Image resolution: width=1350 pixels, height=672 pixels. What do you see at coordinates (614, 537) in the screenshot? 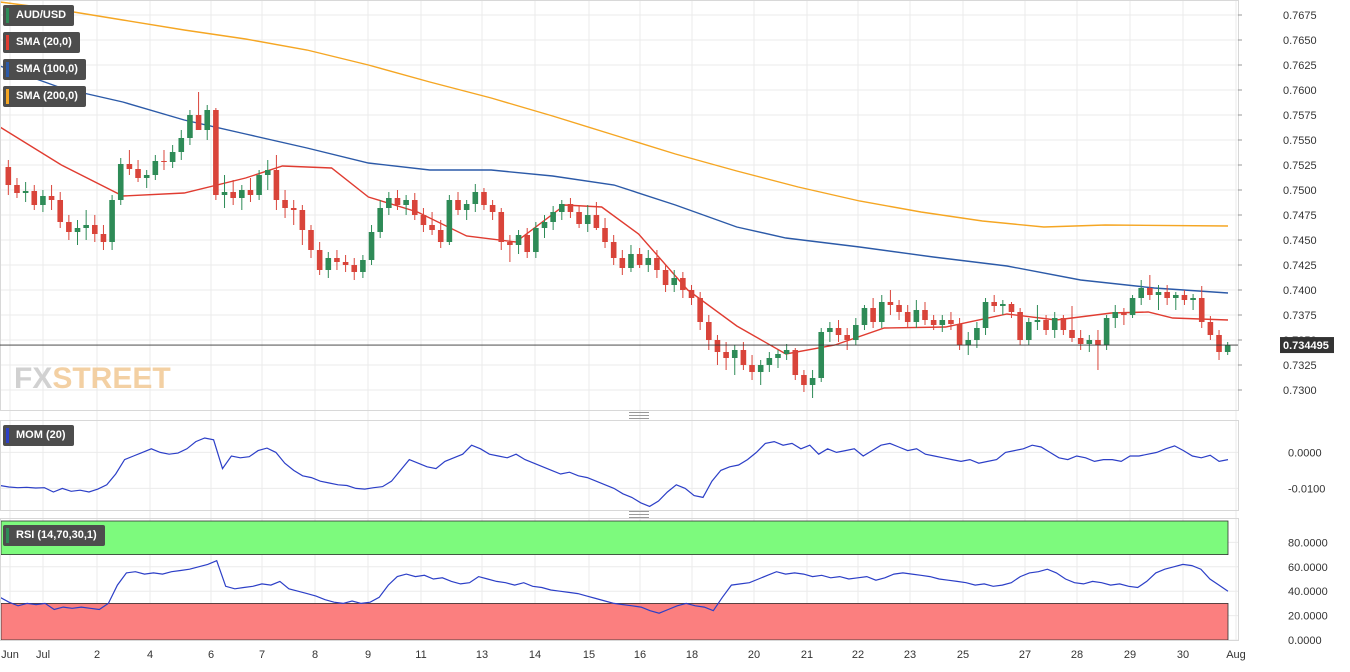
I see `rsi-overbought-zone` at bounding box center [614, 537].